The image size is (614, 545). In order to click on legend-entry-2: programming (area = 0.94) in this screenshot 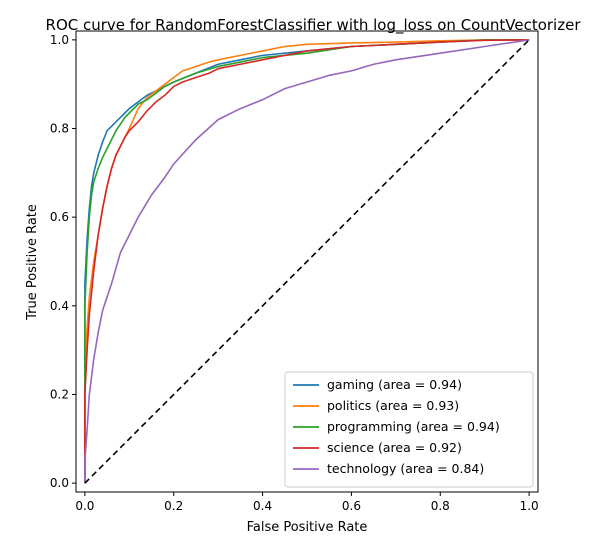, I will do `click(413, 426)`.